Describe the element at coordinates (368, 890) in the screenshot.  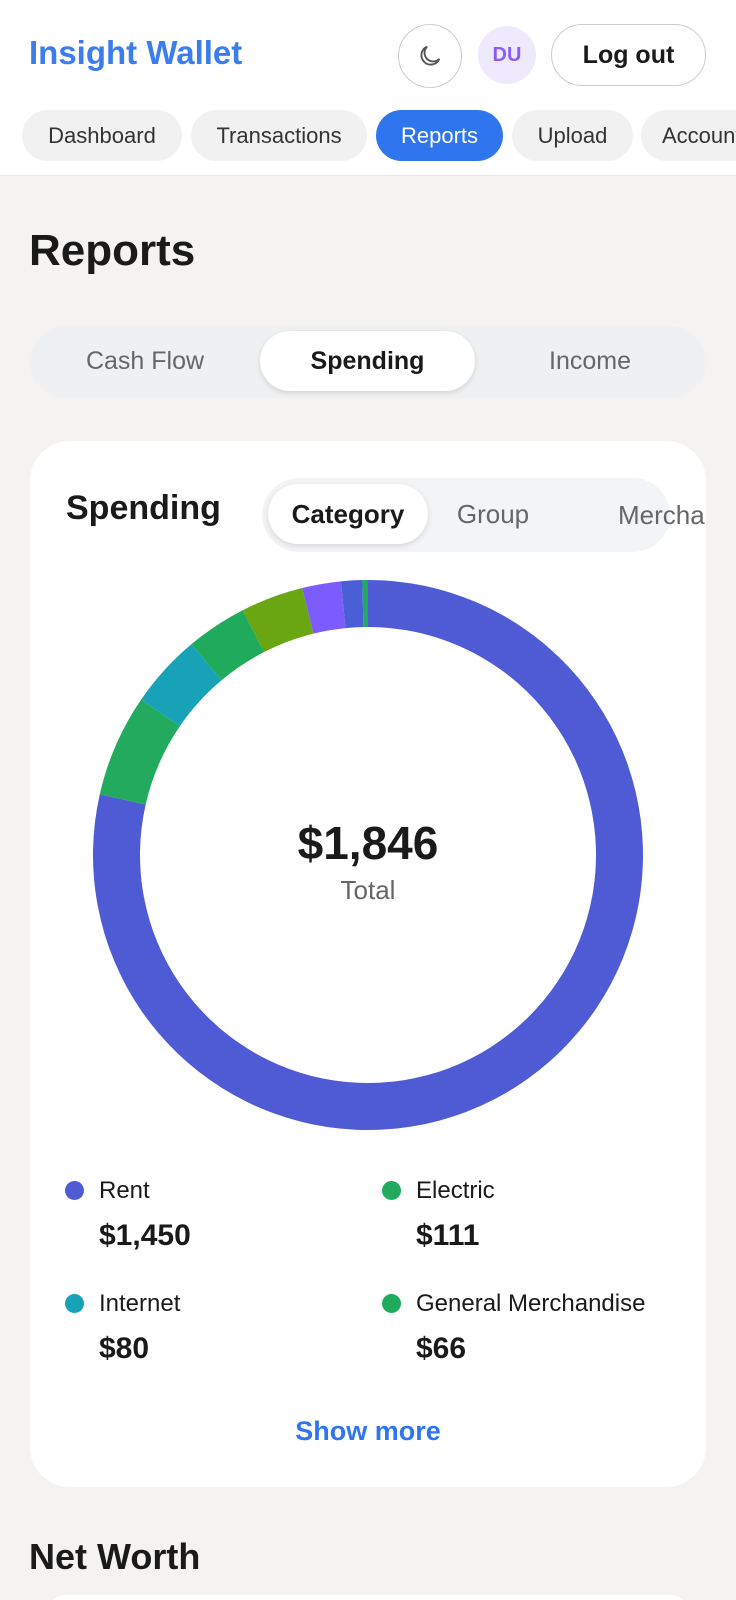
I see `donut-center-label: Total` at that location.